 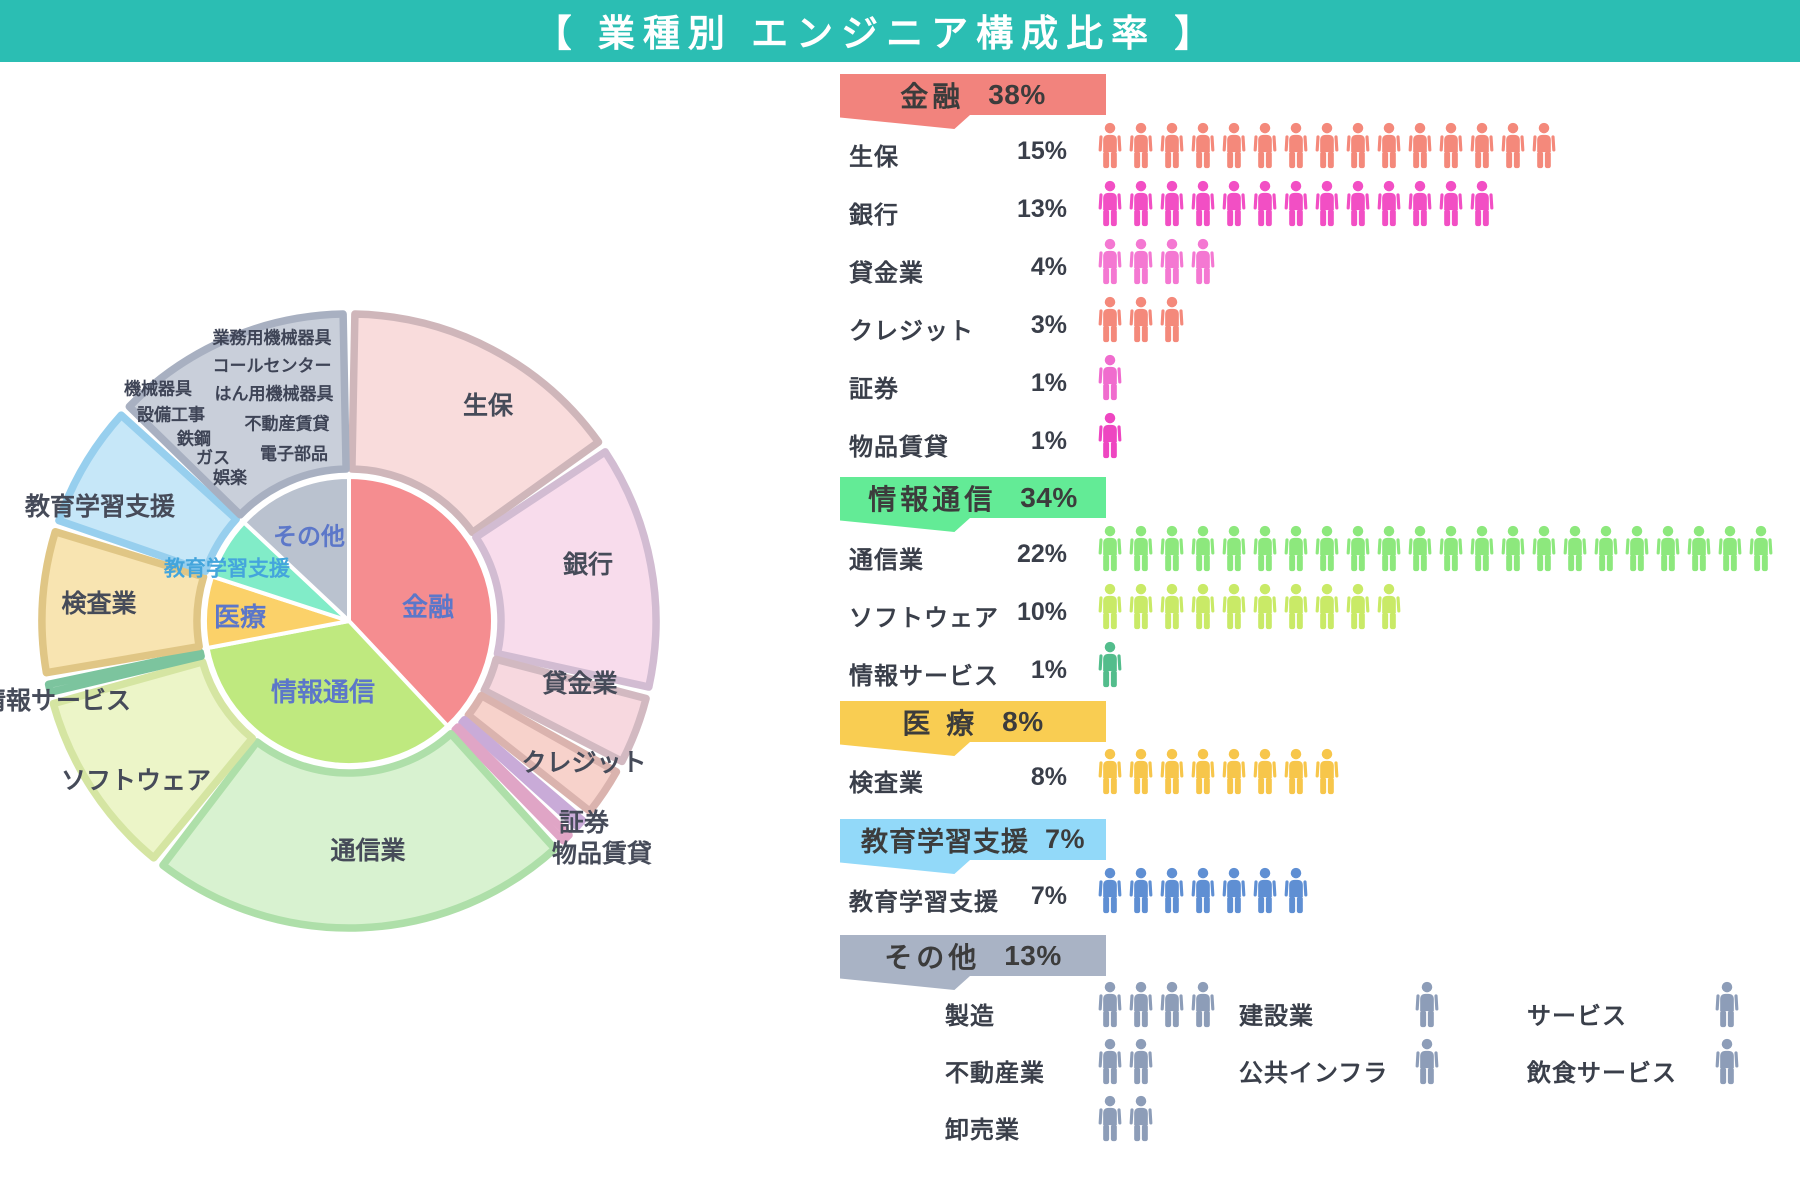 I want to click on pie-wedge-other, so click(x=296, y=549).